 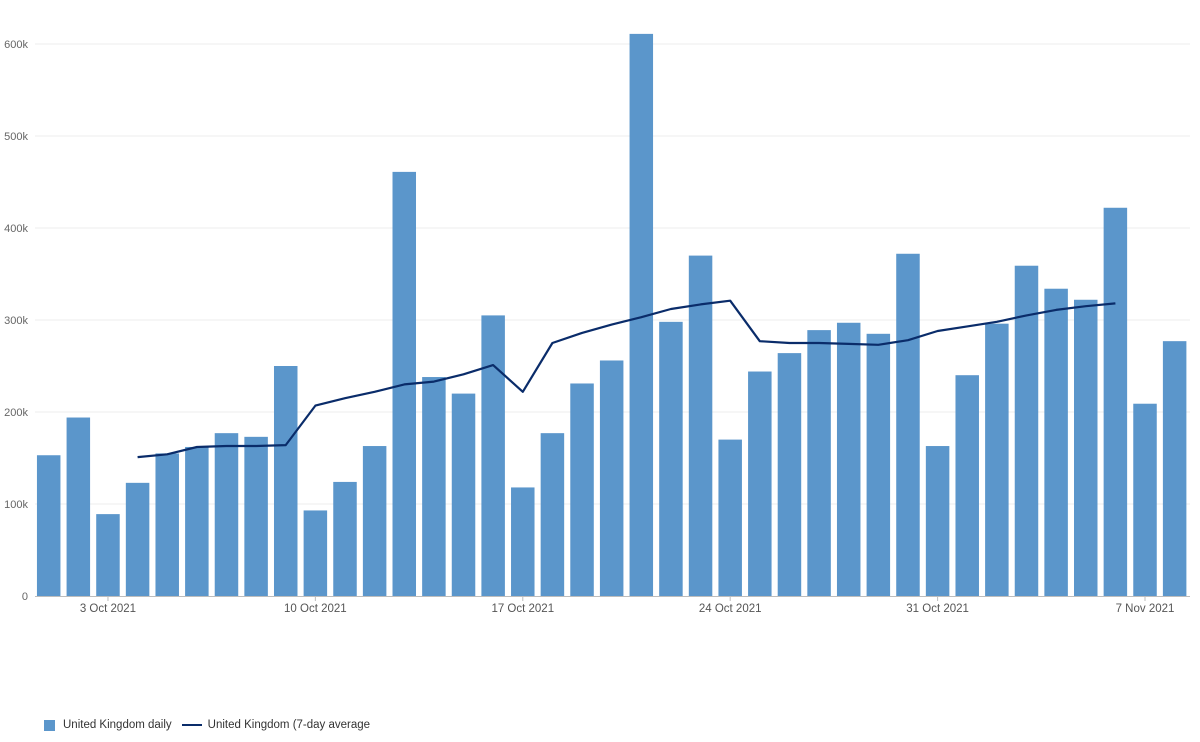 I want to click on y-tick-label: 300k, so click(x=16, y=321).